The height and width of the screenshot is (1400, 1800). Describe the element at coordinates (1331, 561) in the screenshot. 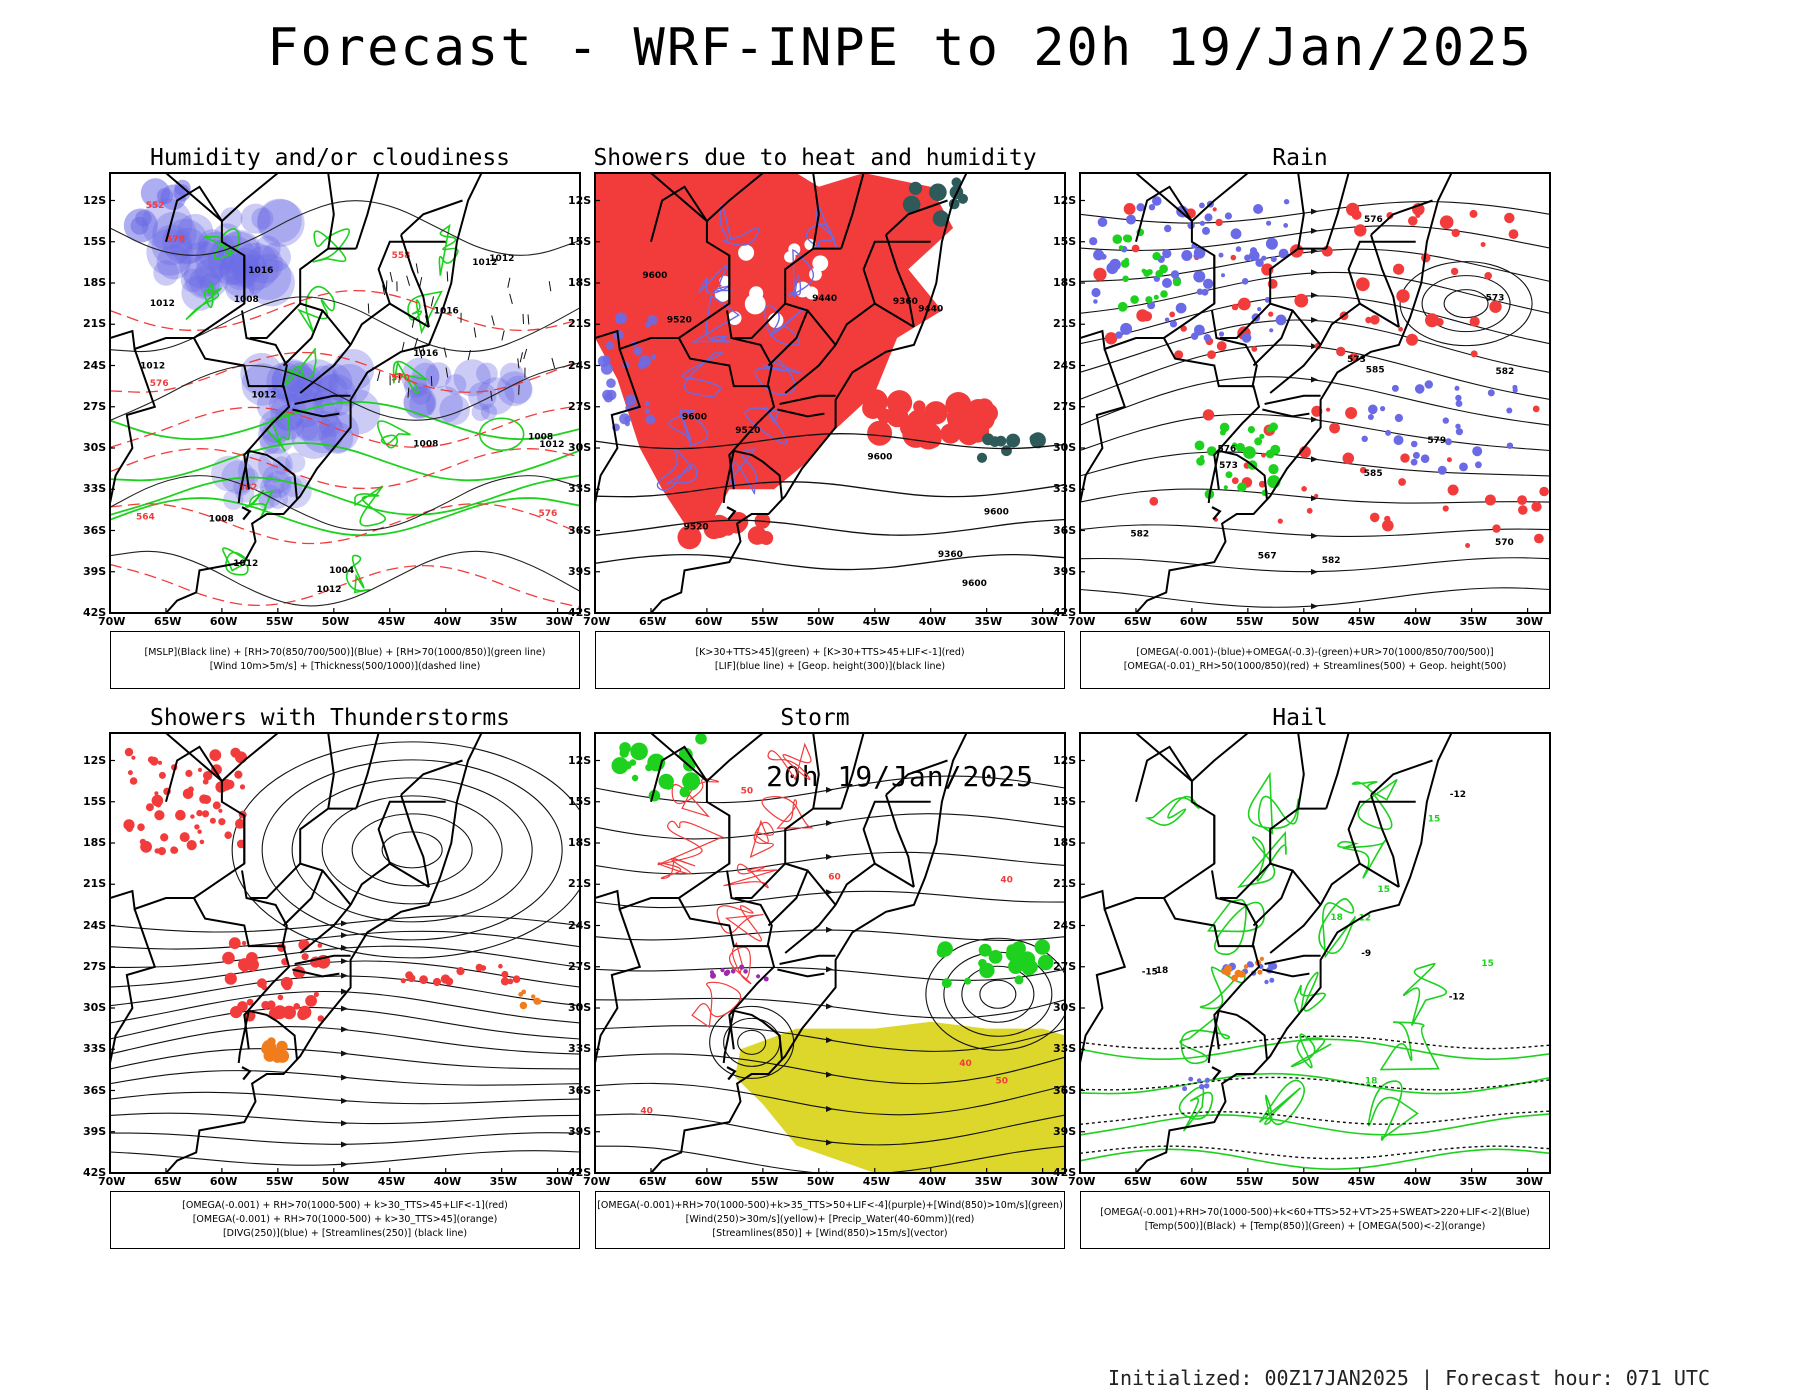

I see `contour-label: 582` at that location.